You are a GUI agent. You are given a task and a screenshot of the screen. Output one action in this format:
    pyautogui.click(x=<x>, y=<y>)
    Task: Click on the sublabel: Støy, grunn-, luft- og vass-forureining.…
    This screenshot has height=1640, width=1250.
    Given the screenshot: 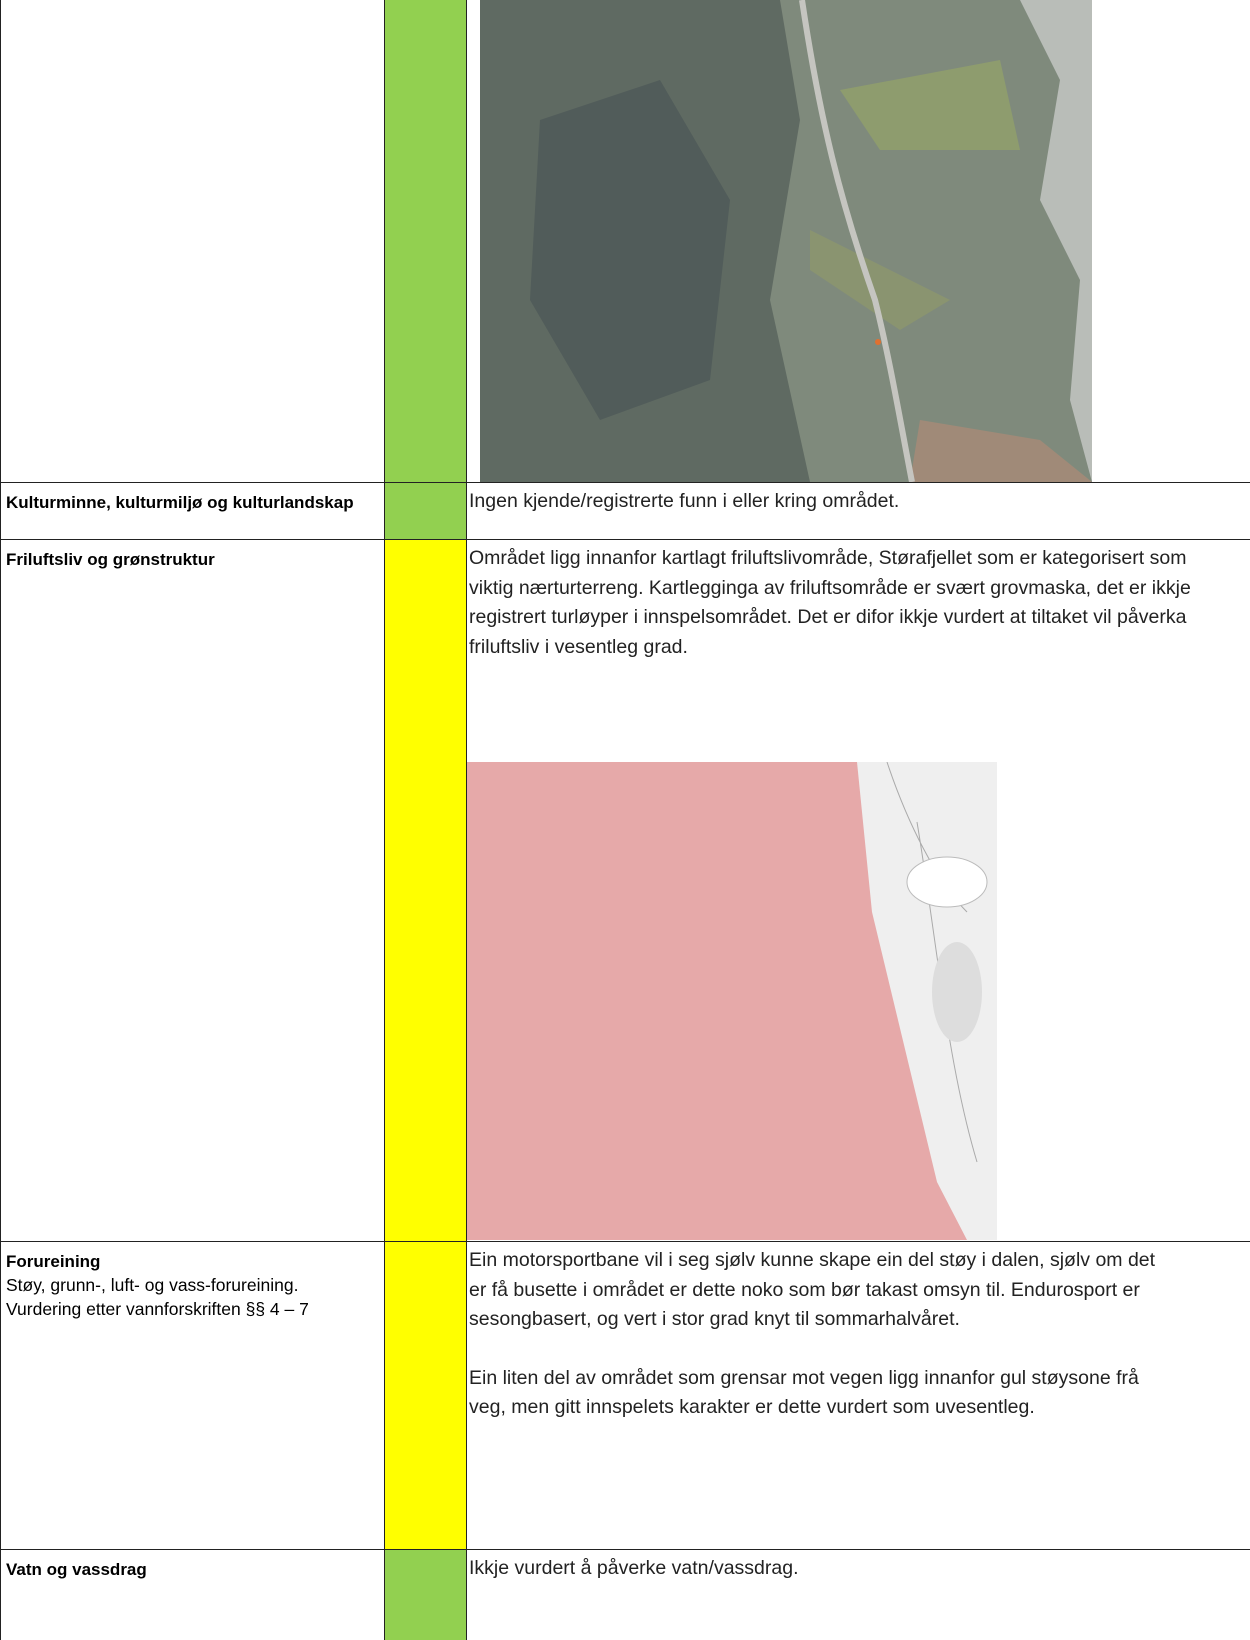 What is the action you would take?
    pyautogui.click(x=157, y=1297)
    